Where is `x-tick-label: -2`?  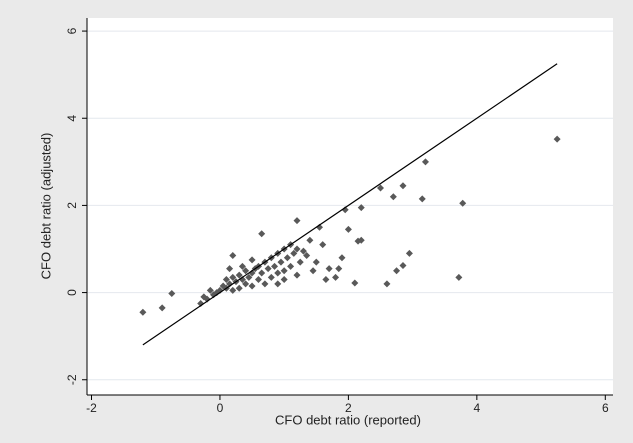 x-tick-label: -2 is located at coordinates (91, 408).